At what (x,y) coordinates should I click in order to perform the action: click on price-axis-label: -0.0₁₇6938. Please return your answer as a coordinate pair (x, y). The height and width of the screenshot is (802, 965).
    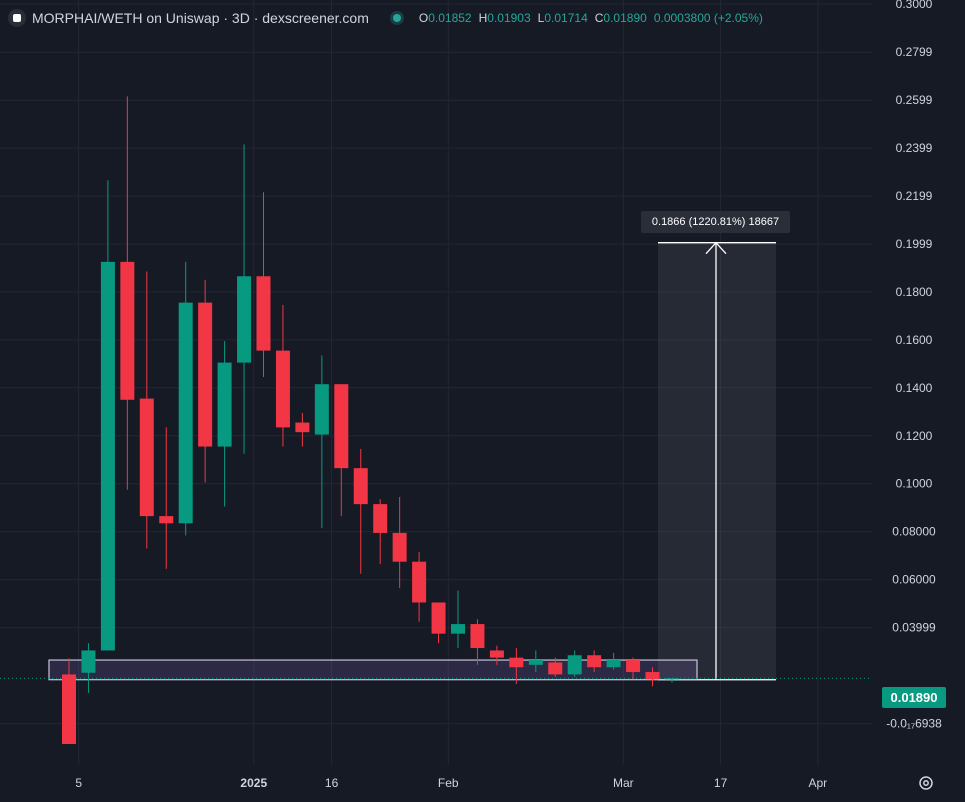
    Looking at the image, I should click on (914, 724).